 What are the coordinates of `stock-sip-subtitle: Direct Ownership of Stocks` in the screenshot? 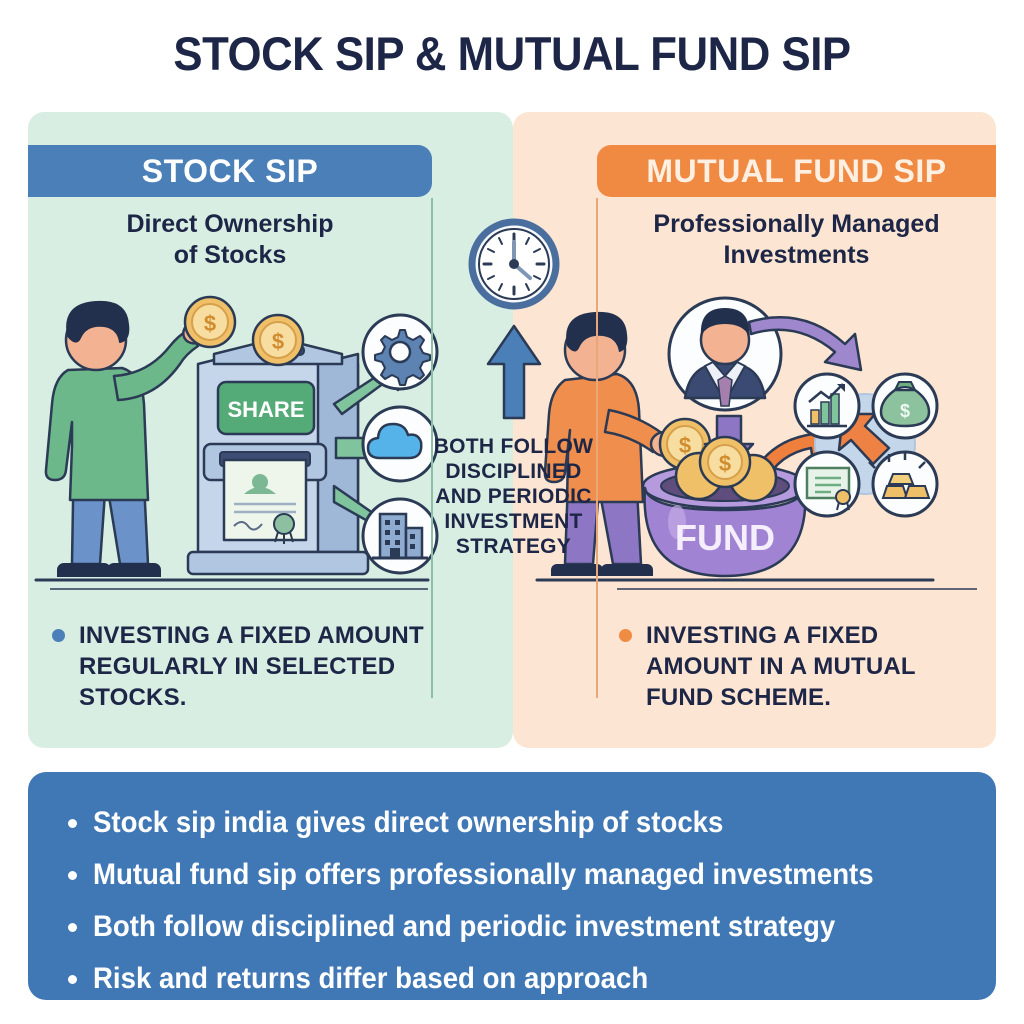 It's located at (230, 240).